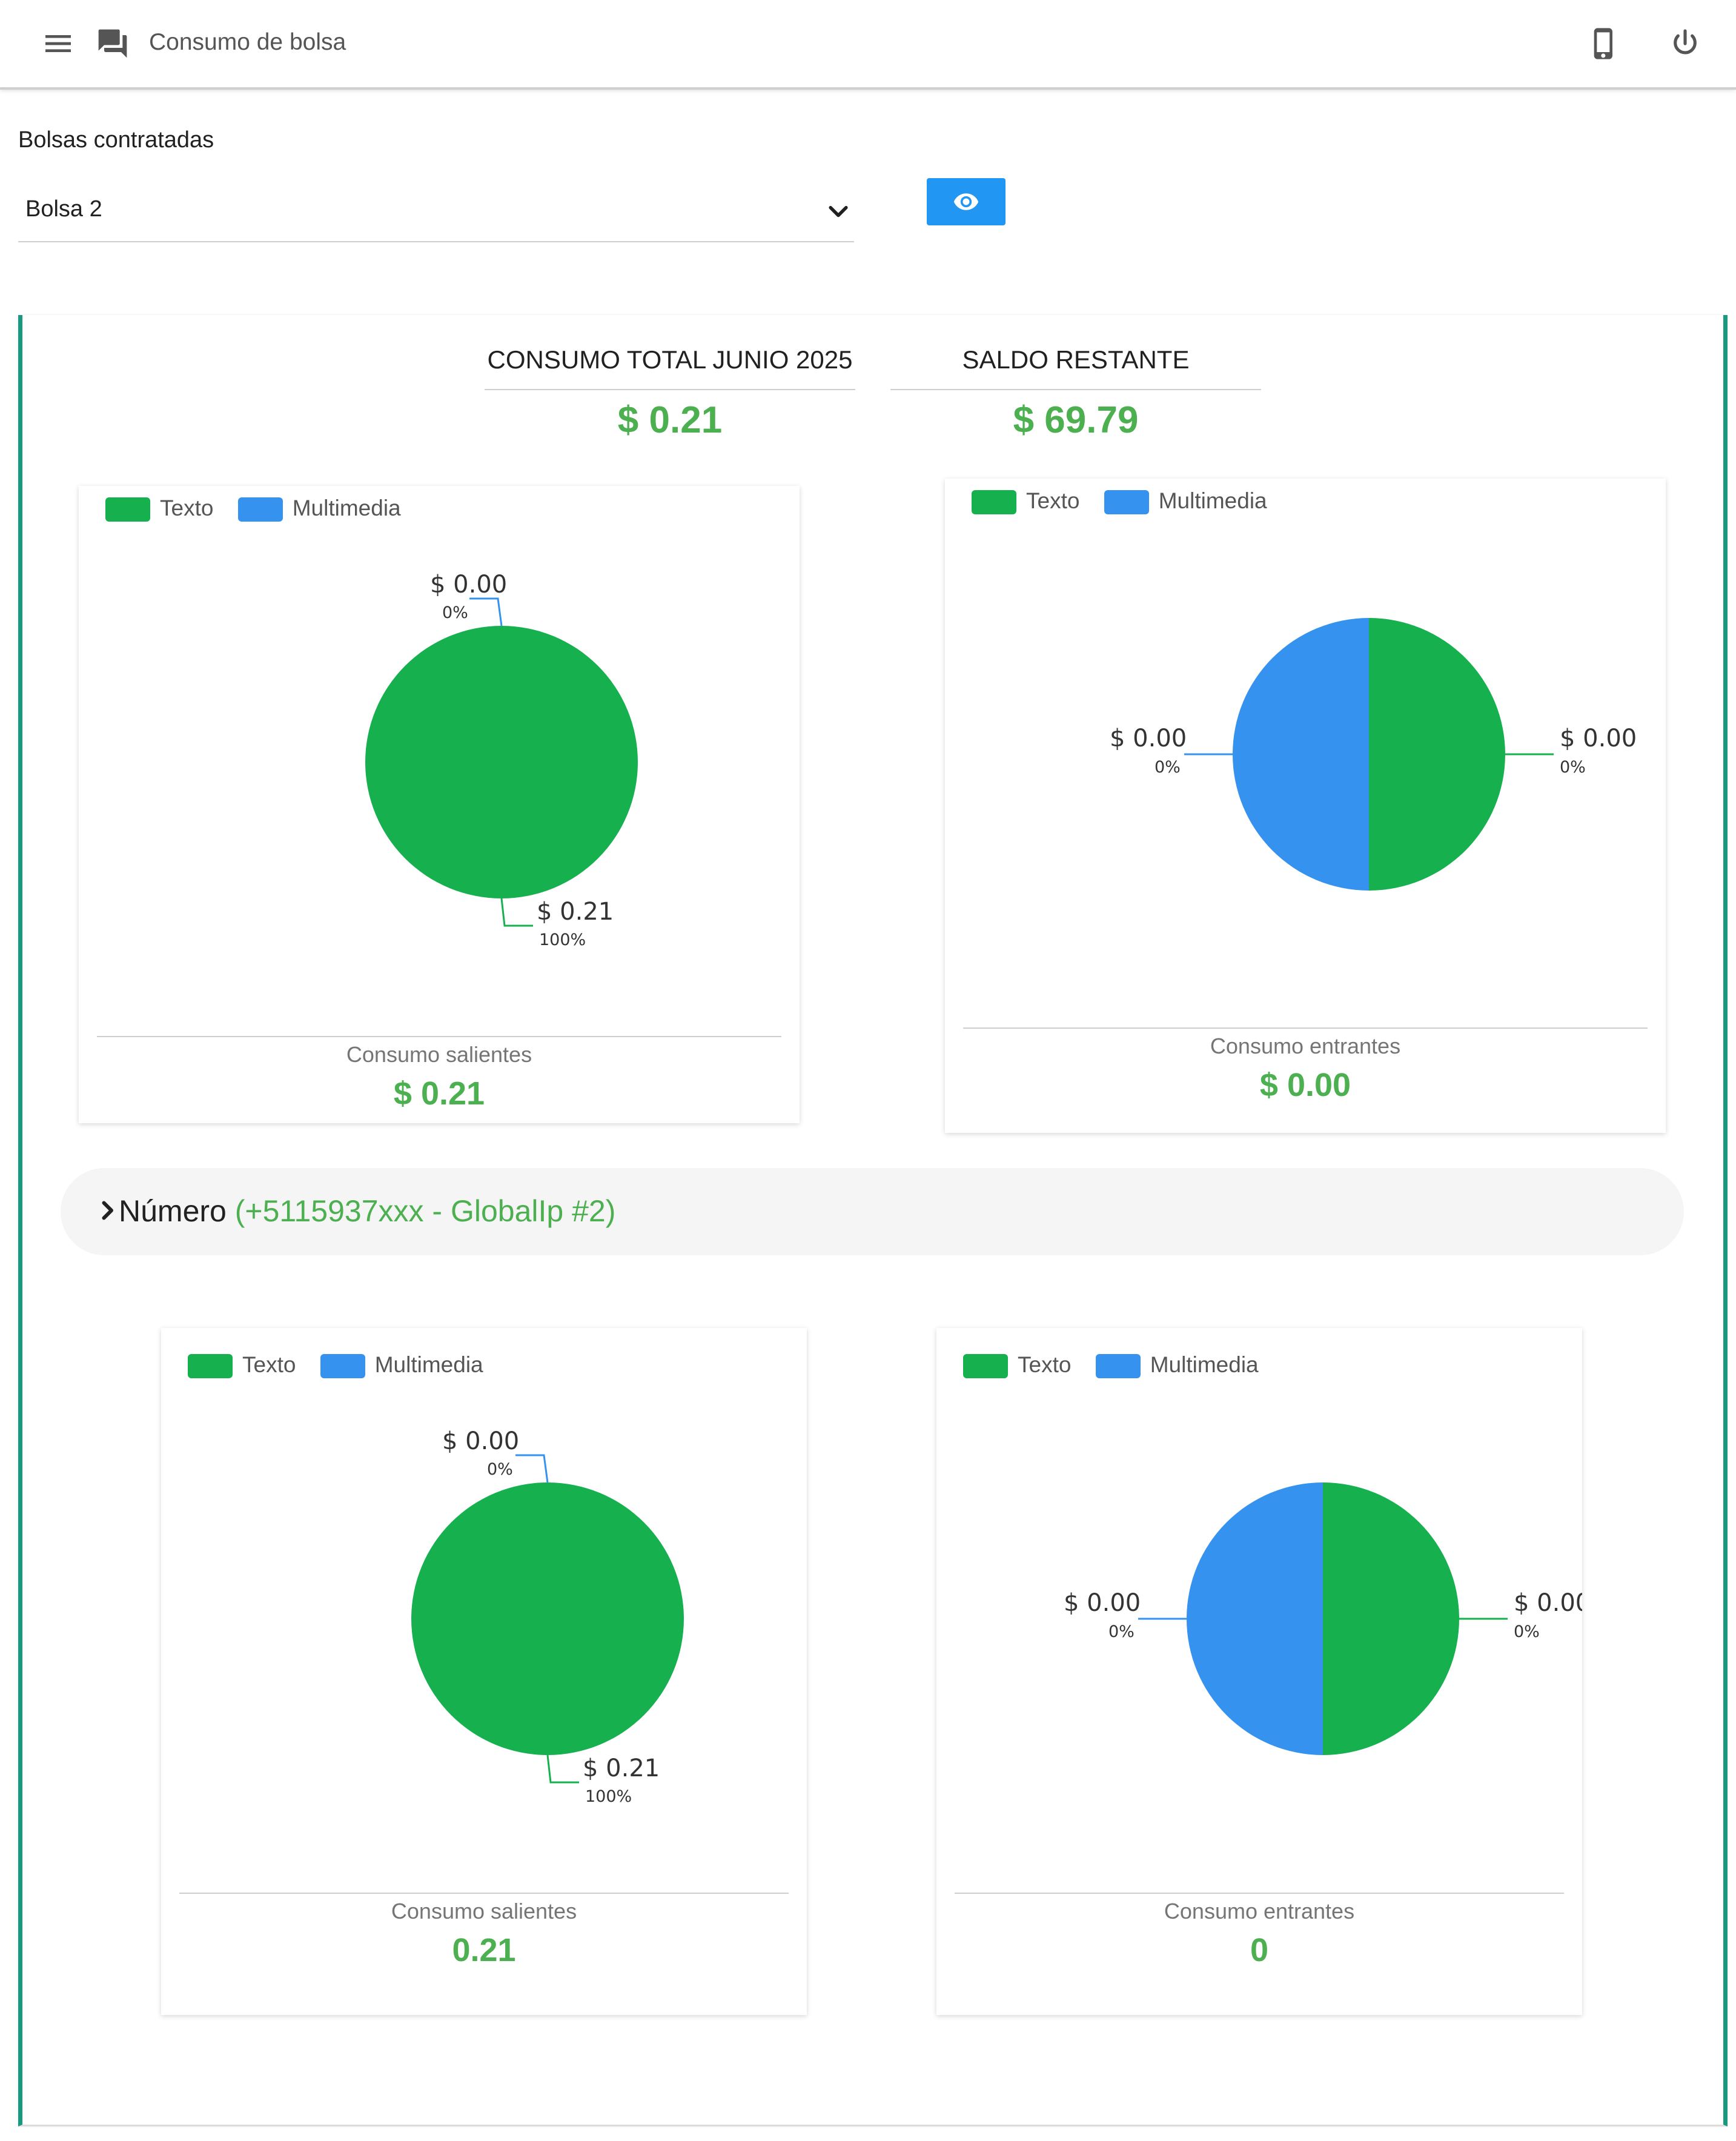  What do you see at coordinates (1305, 1085) in the screenshot?
I see `chart-value: $ 0.00` at bounding box center [1305, 1085].